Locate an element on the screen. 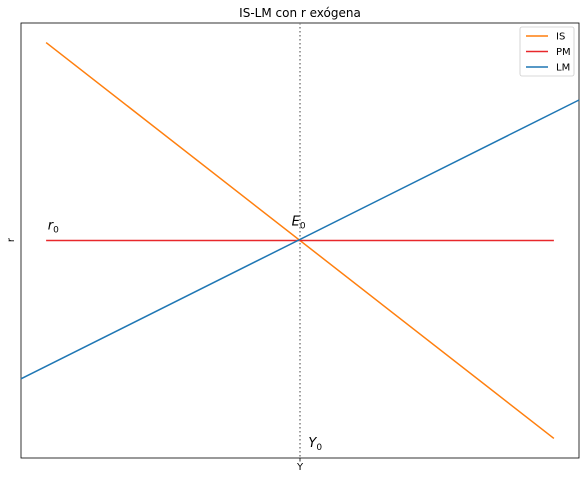  legend-label-lm: LM is located at coordinates (563, 68).